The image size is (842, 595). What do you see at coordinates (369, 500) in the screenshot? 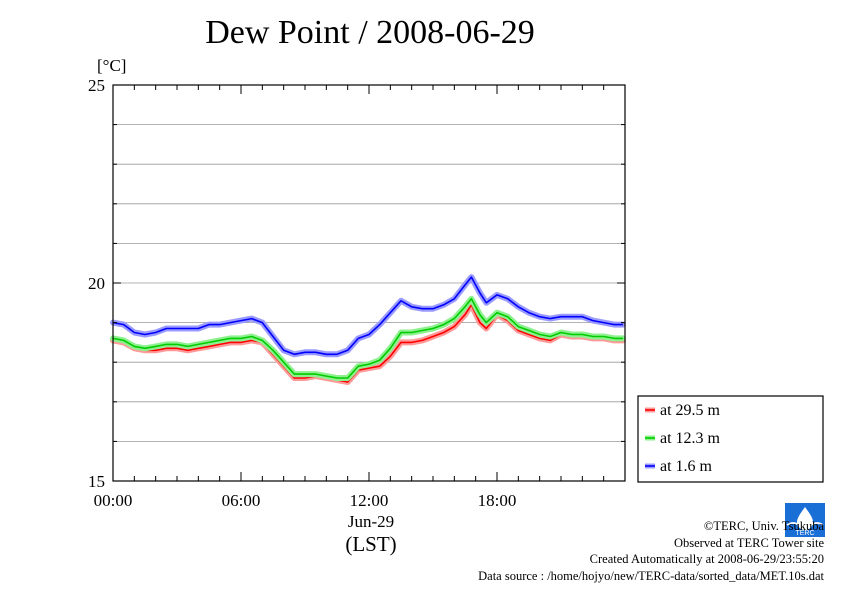
I see `x-tick-label: 12:00` at bounding box center [369, 500].